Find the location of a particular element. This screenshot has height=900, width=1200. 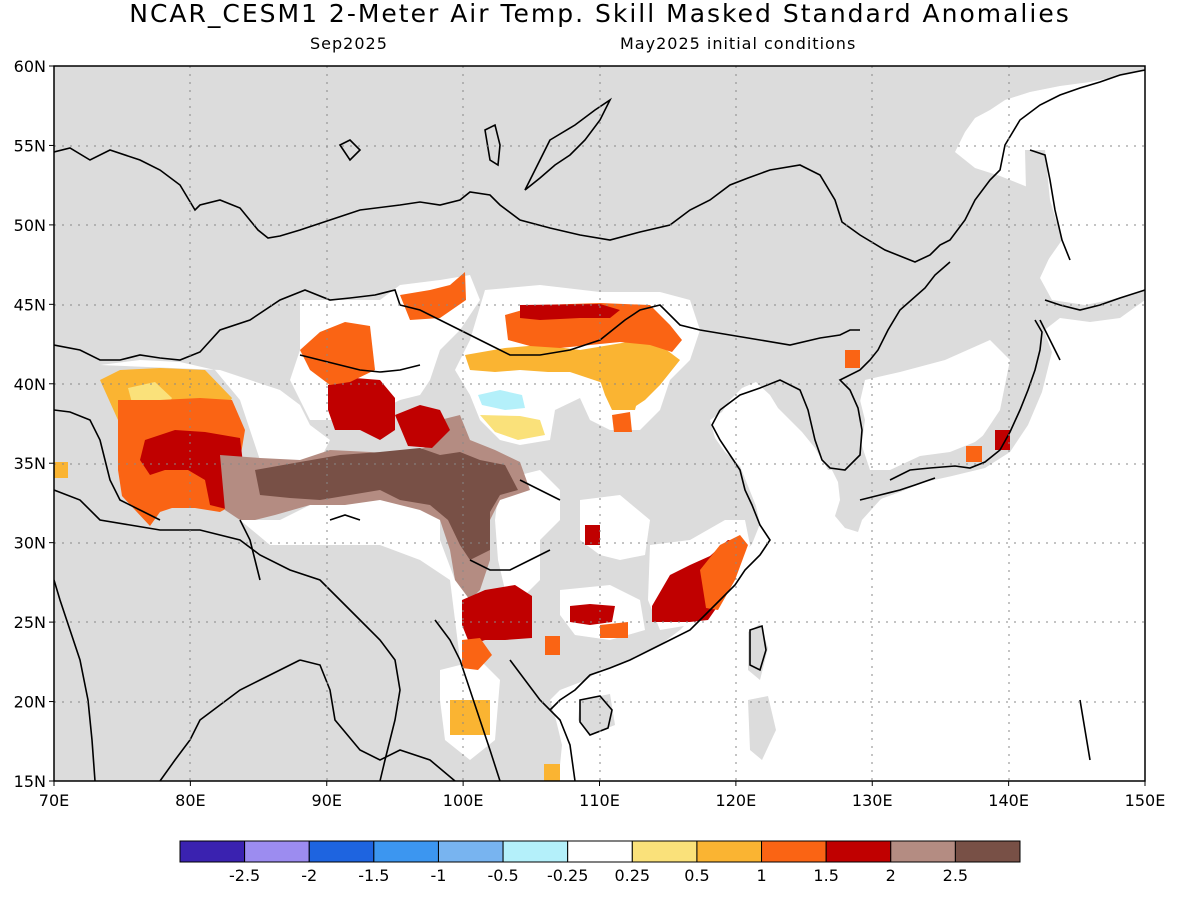

initial-conditions-label: May2025 initial conditions is located at coordinates (738, 43).